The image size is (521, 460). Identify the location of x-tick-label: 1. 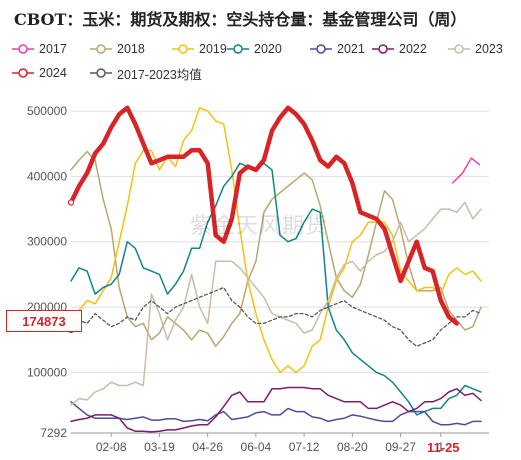
(440, 447).